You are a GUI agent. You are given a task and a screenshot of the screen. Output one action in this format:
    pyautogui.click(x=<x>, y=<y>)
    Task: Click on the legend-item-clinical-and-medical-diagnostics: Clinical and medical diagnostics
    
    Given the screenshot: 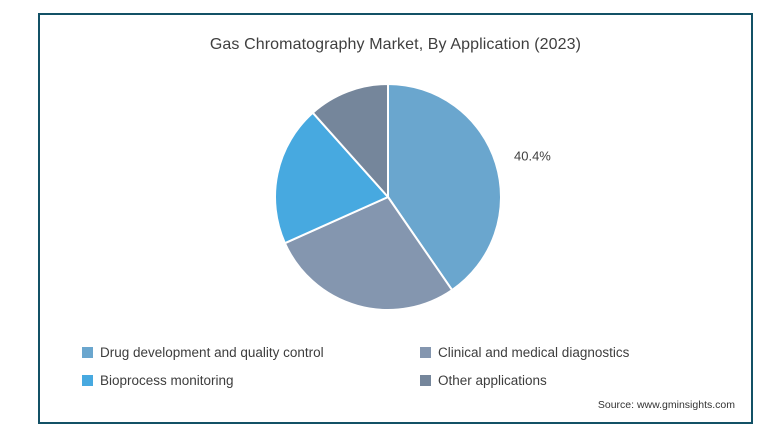 What is the action you would take?
    pyautogui.click(x=524, y=352)
    